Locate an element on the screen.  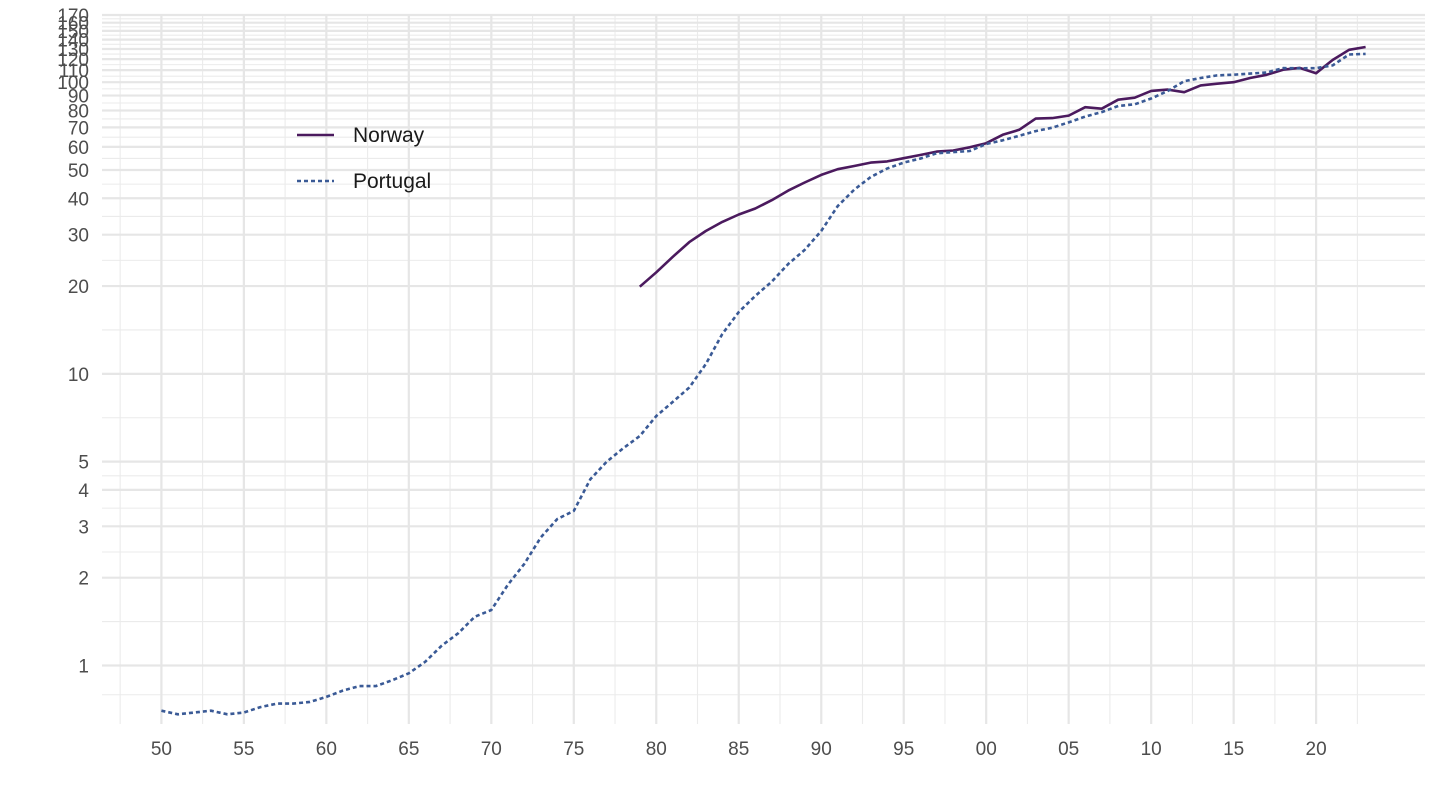
y-tick-label: 10 is located at coordinates (78, 375).